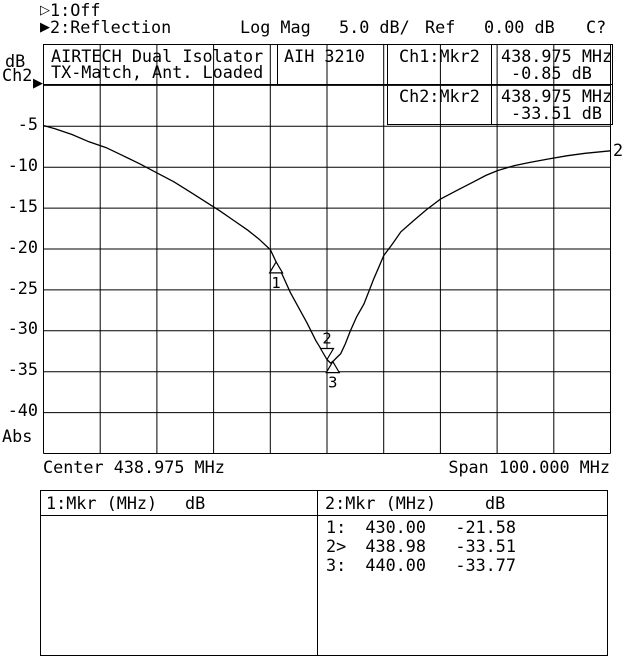 The width and height of the screenshot is (640, 659). I want to click on active-channel-label: Ch2, so click(17, 75).